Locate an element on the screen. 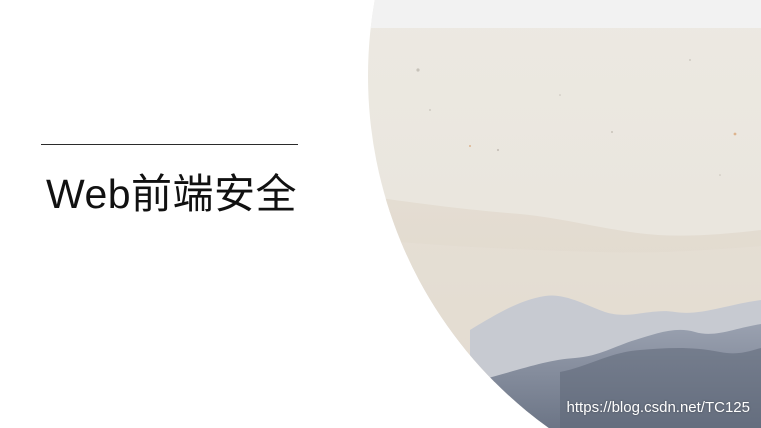 This screenshot has height=428, width=761. title-divider-line is located at coordinates (169, 144).